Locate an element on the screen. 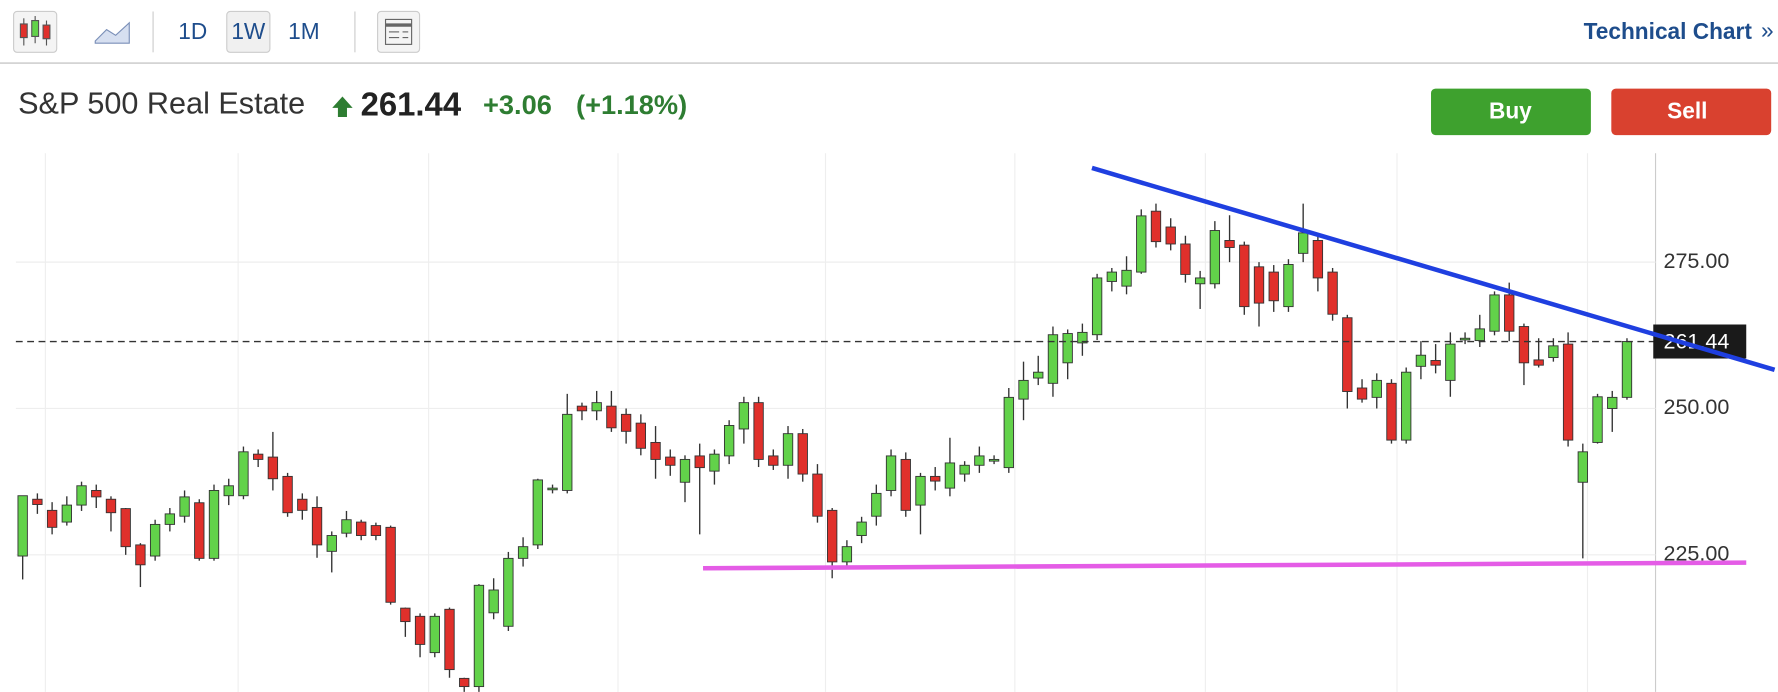 The height and width of the screenshot is (692, 1778). period-1m: 1M is located at coordinates (303, 31).